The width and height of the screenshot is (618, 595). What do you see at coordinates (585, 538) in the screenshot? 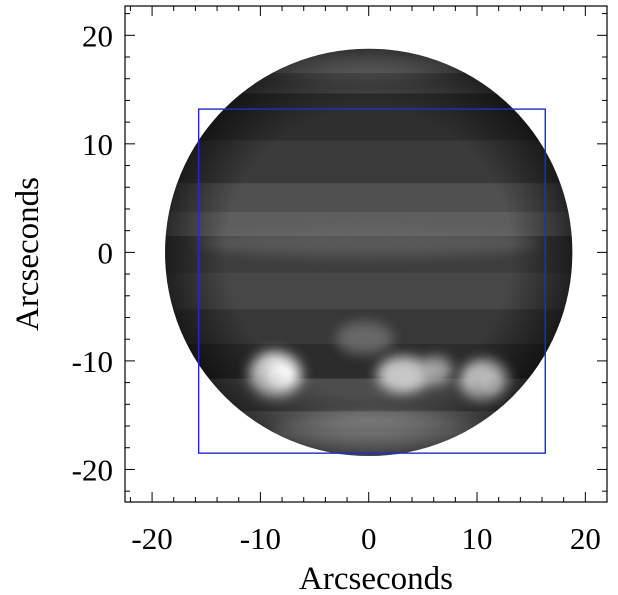
I see `x-tick-label: 20` at bounding box center [585, 538].